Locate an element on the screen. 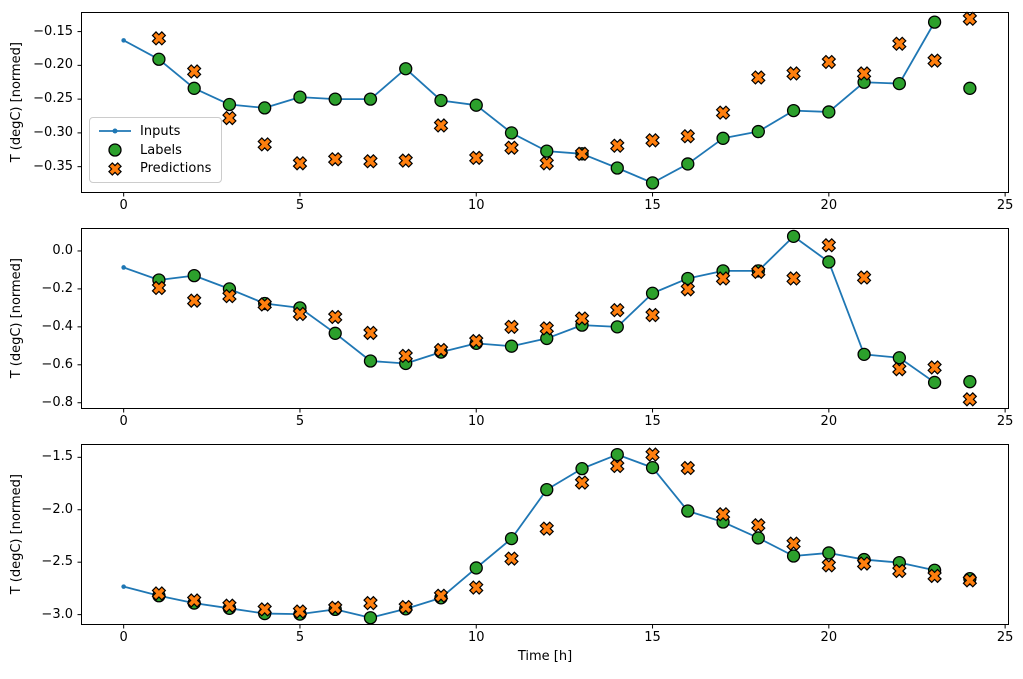 The height and width of the screenshot is (679, 1023). y-tick-label: −0.4 is located at coordinates (57, 326).